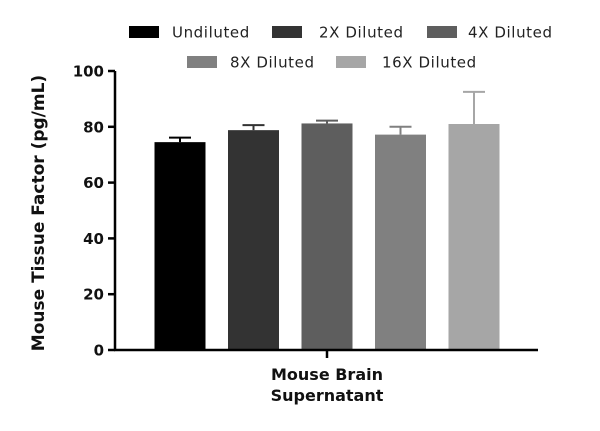 The width and height of the screenshot is (600, 431). I want to click on legend-label: 2X Diluted, so click(361, 33).